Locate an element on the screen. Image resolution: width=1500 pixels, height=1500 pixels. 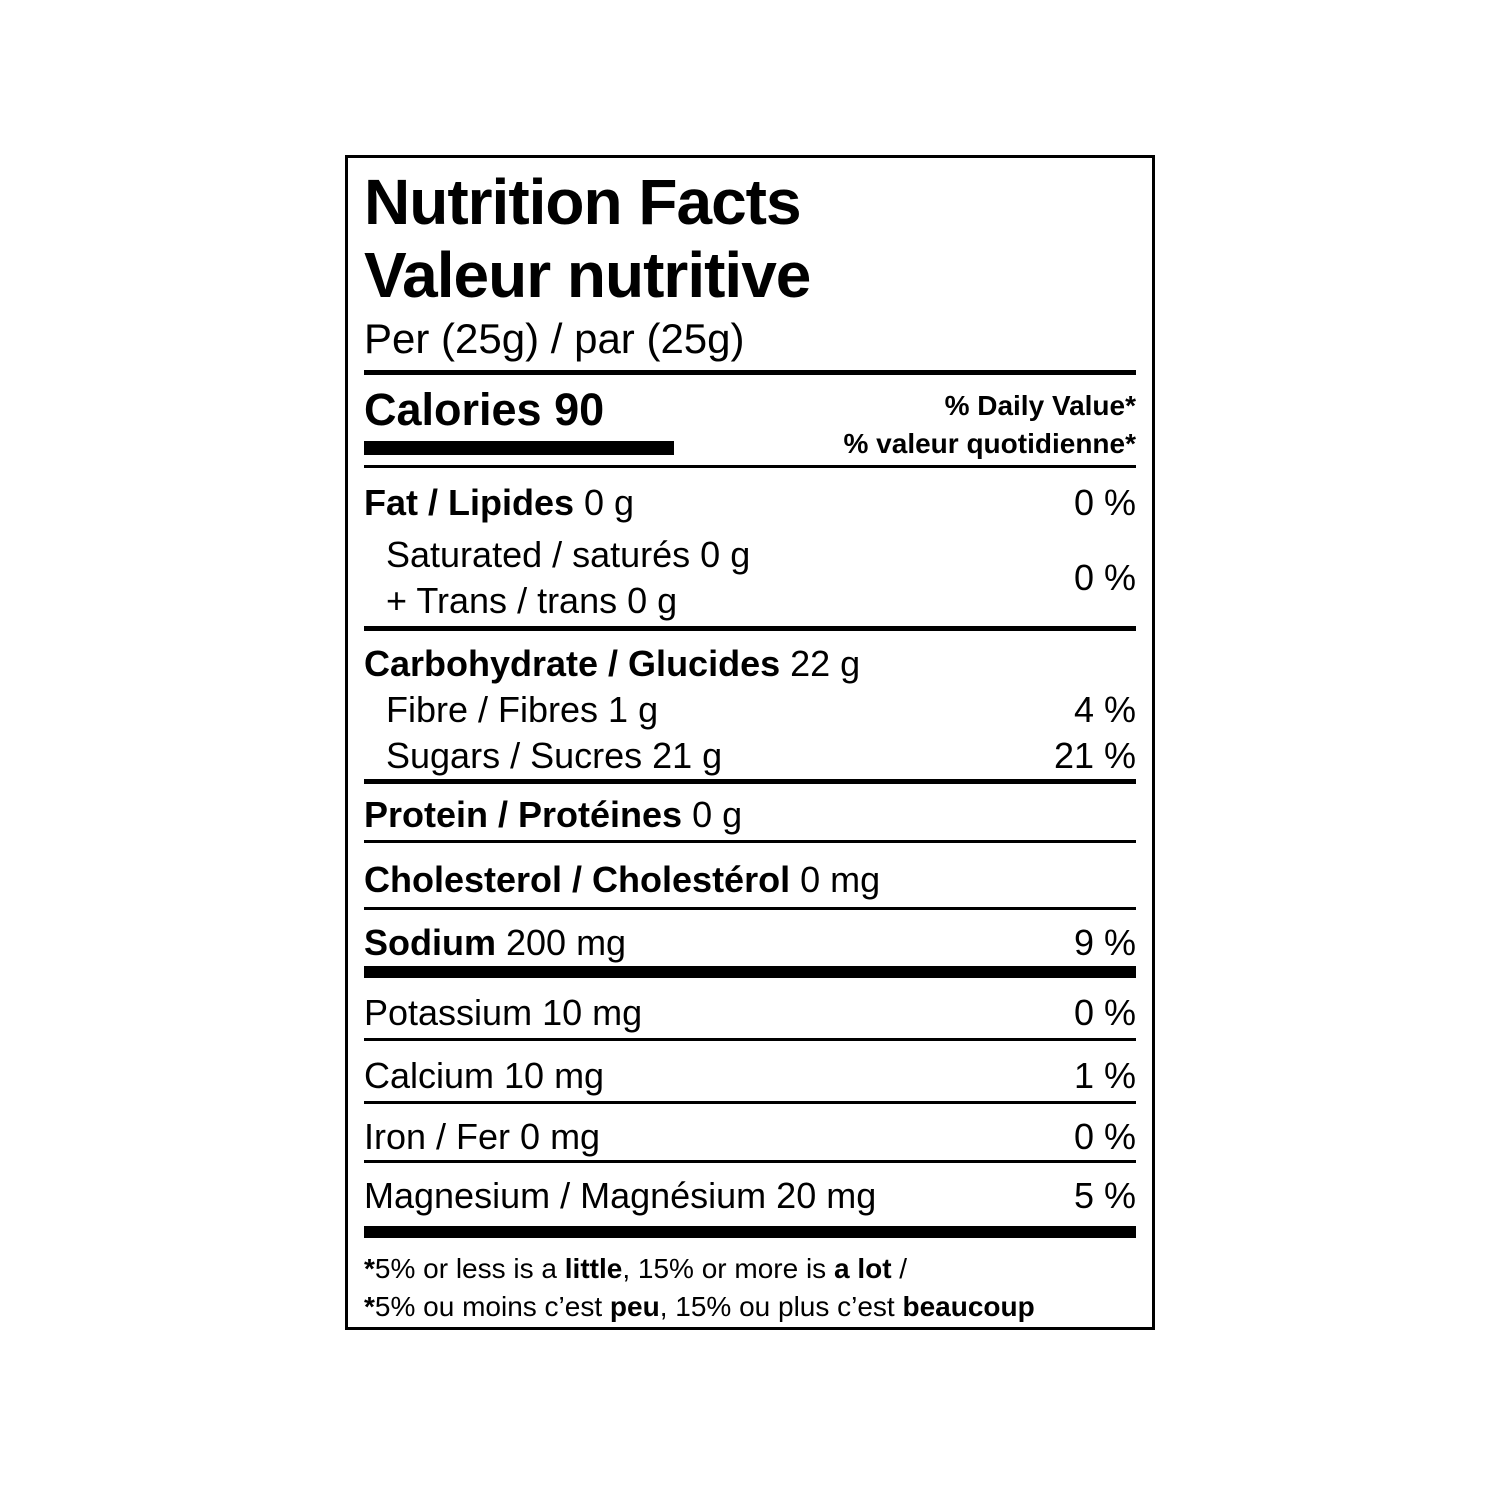
nutrient-dv-percent: 4 % is located at coordinates (1104, 709).